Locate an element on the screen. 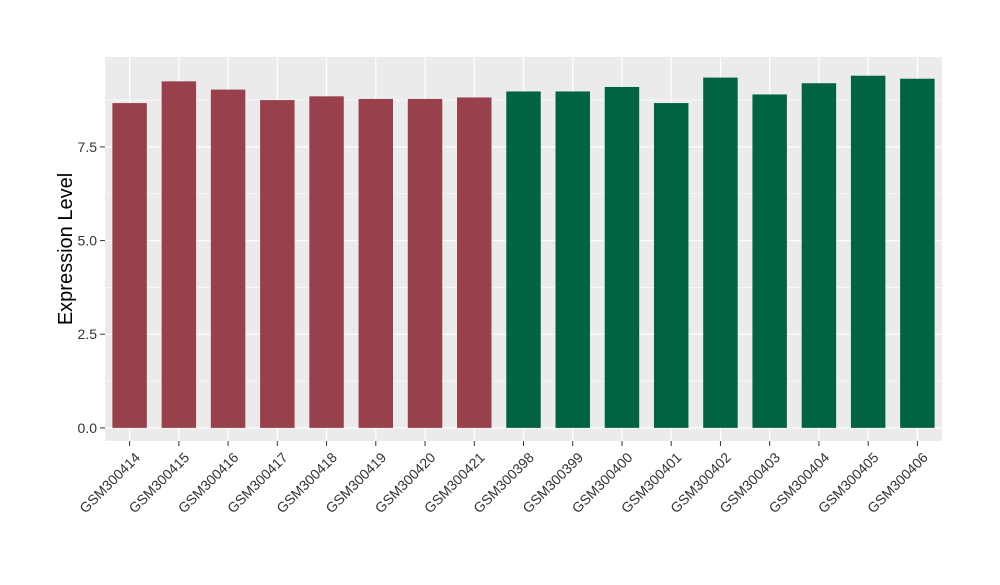  bar-GSM300421 is located at coordinates (474, 262).